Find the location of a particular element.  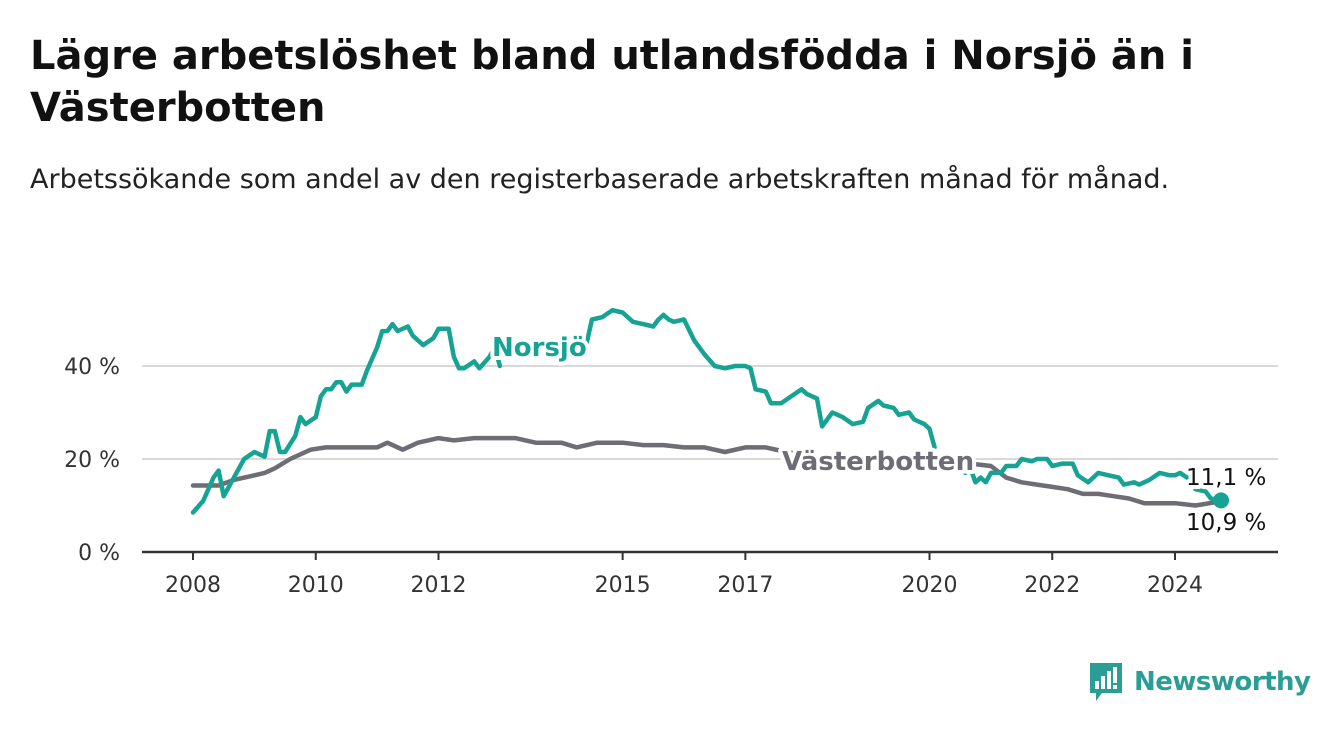

series-label-vasterbotten: Västerbotten is located at coordinates (878, 462).